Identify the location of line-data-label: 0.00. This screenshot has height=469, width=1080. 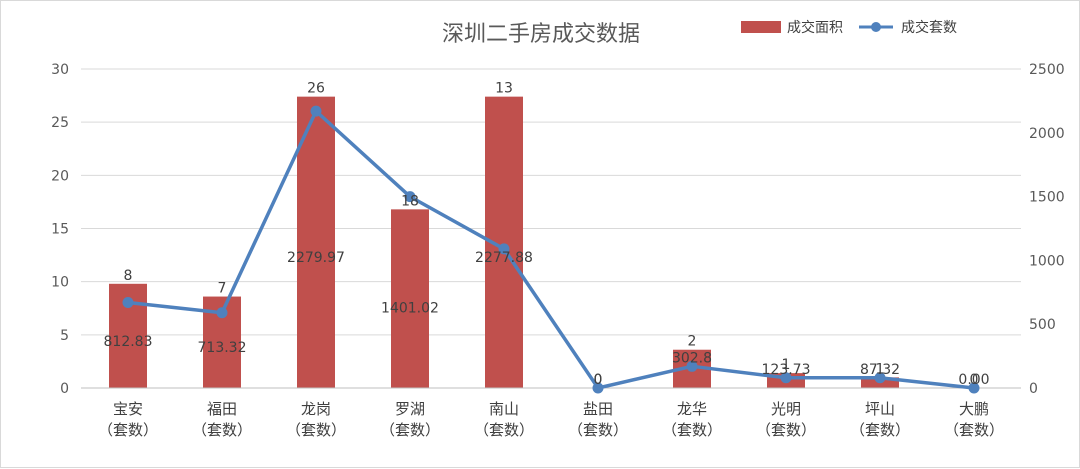
(973, 380).